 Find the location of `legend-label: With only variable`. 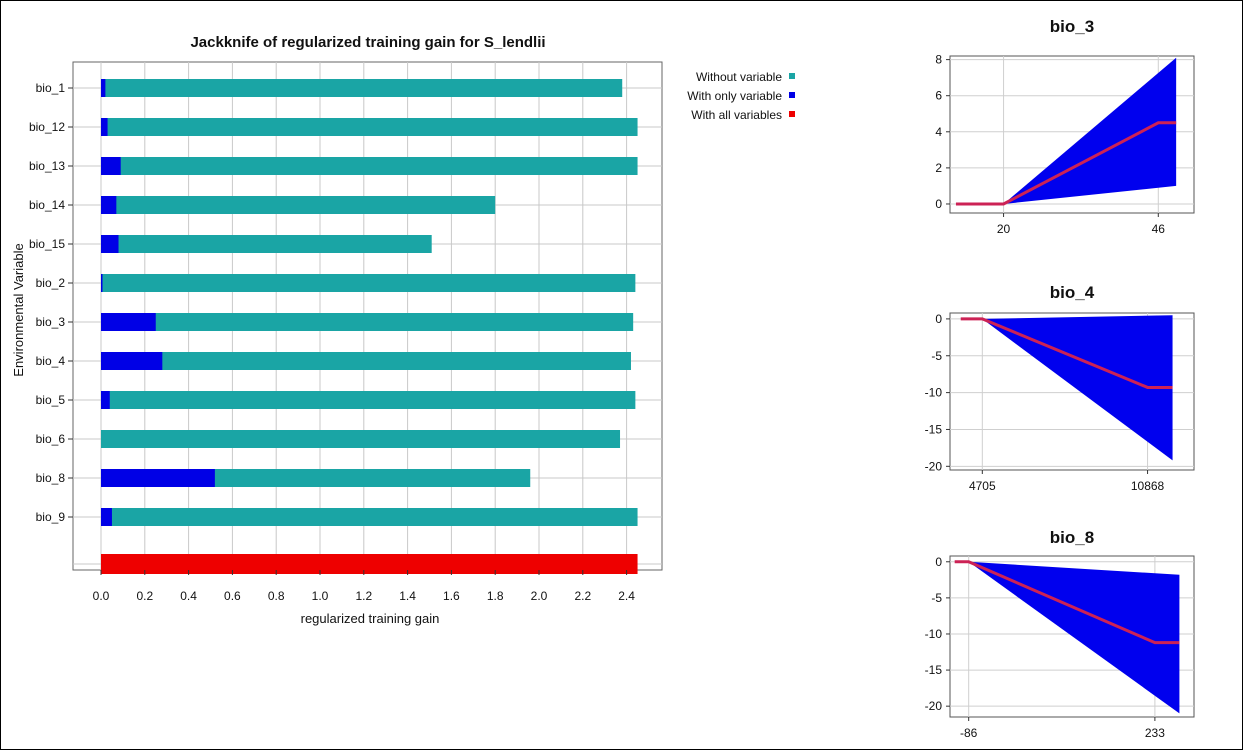

legend-label: With only variable is located at coordinates (734, 96).